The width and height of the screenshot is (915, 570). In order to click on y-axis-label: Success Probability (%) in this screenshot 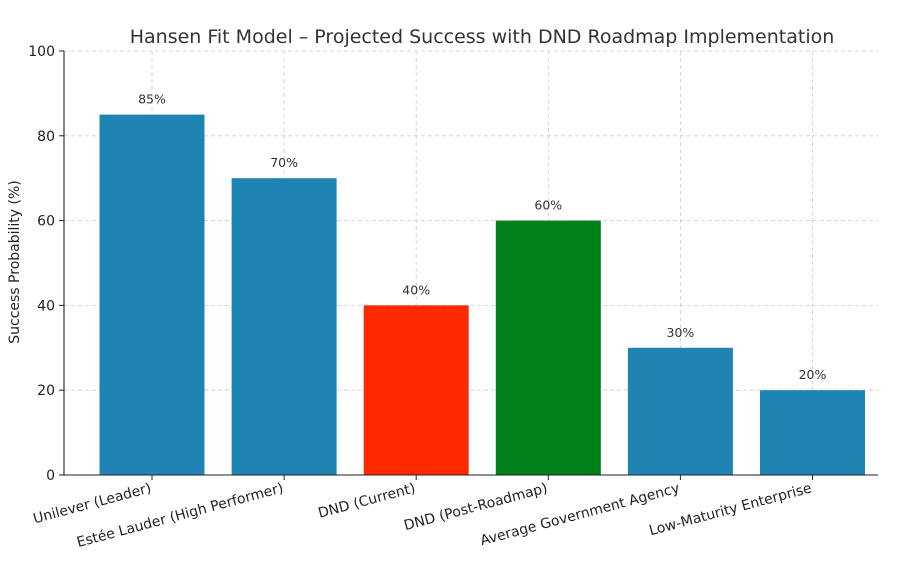, I will do `click(15, 262)`.